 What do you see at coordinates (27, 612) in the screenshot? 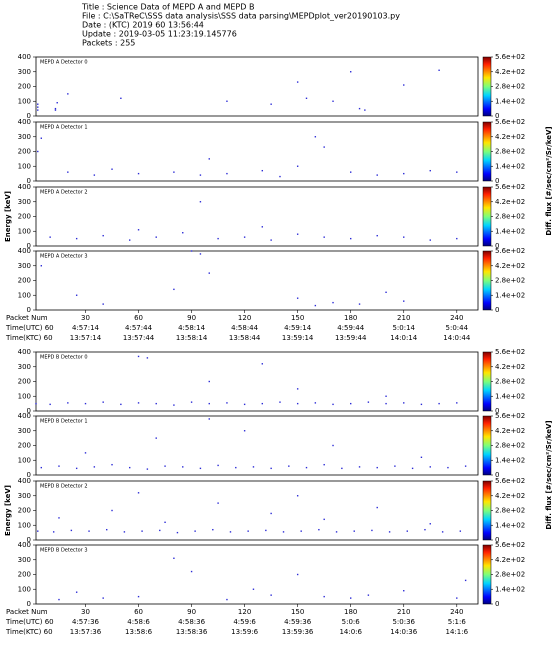
I see `x-row-label: Packet Num` at bounding box center [27, 612].